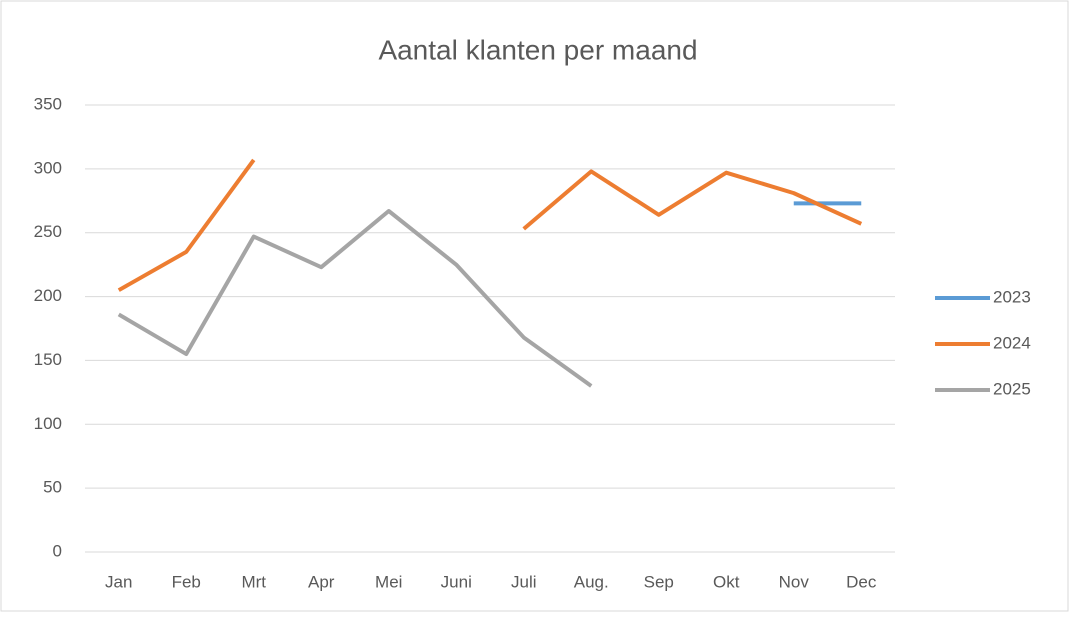 Image resolution: width=1070 pixels, height=618 pixels. What do you see at coordinates (118, 581) in the screenshot?
I see `x-tick-label: Jan` at bounding box center [118, 581].